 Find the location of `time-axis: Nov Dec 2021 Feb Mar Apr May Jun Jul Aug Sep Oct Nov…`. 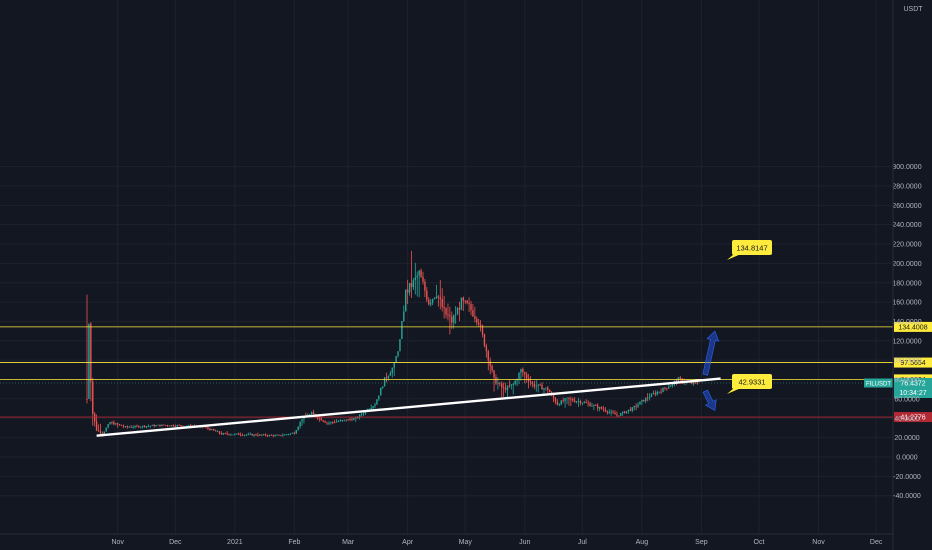

time-axis: Nov Dec 2021 Feb Mar Apr May Jun Jul Aug Sep Oct Nov… is located at coordinates (446, 539).